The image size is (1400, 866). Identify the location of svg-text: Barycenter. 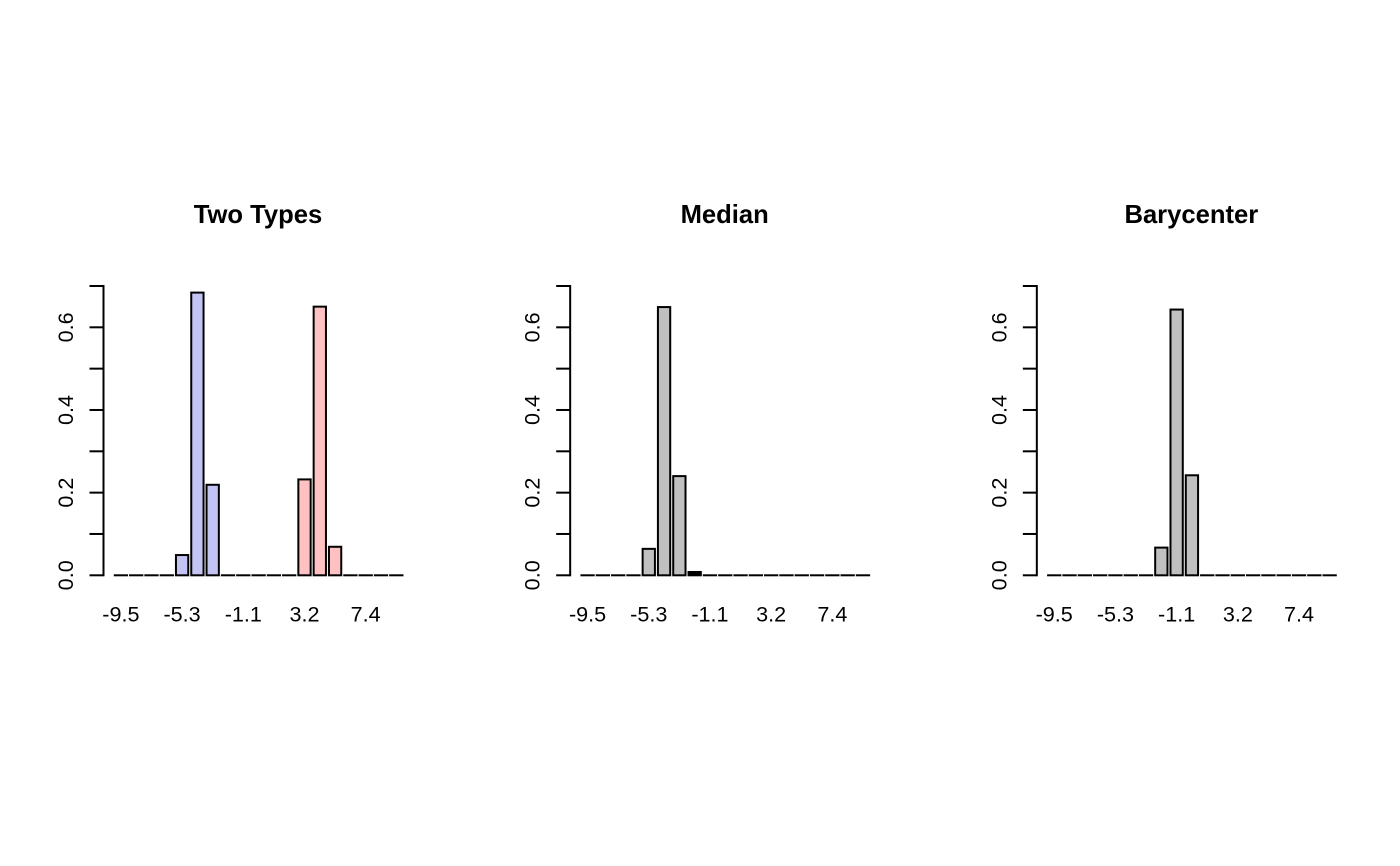
(1191, 215).